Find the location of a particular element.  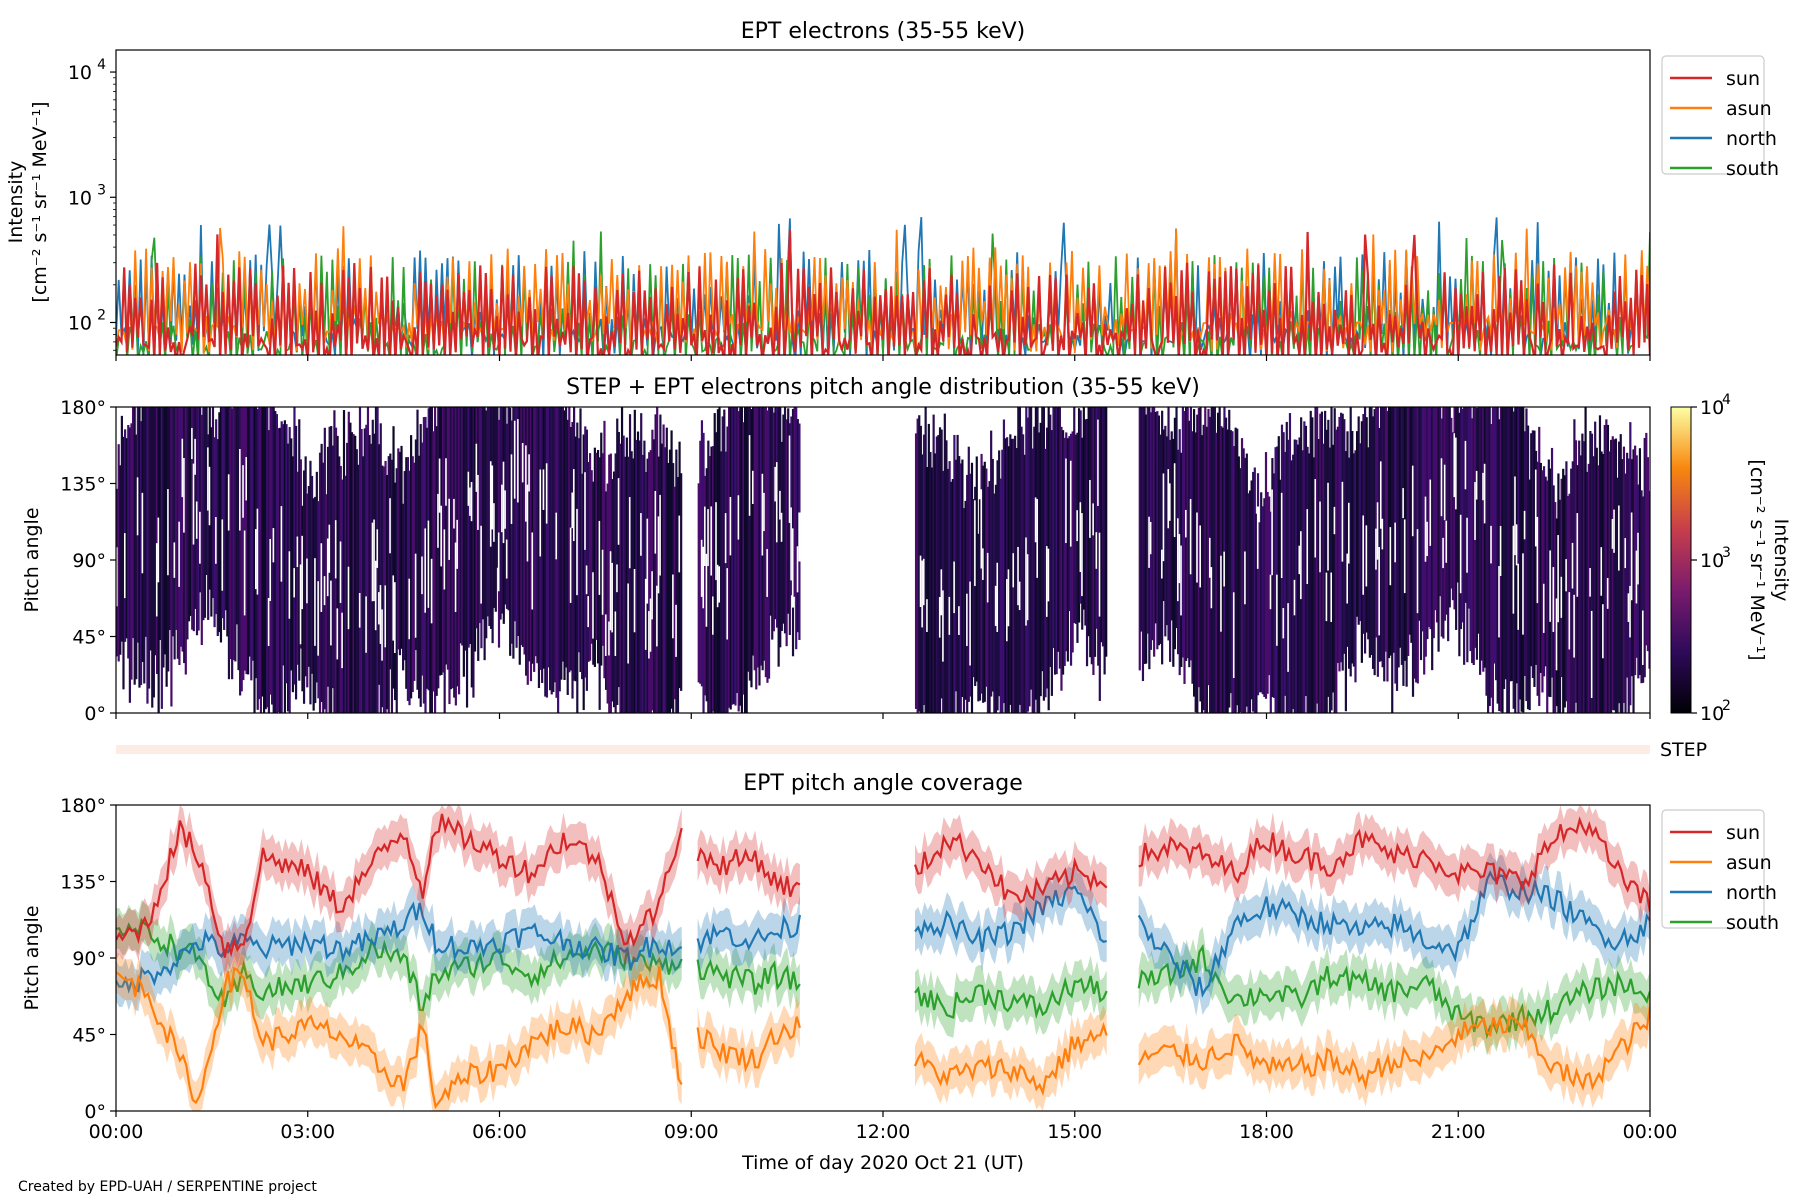

ytick-label: 90° is located at coordinates (89, 959).